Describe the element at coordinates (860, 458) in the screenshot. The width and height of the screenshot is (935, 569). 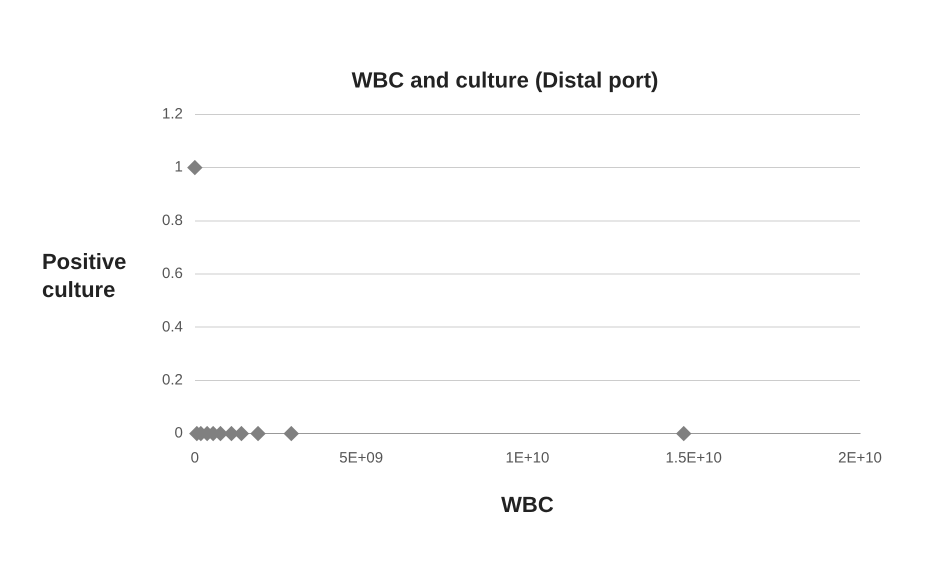
I see `x-tick-label: 2E+10` at that location.